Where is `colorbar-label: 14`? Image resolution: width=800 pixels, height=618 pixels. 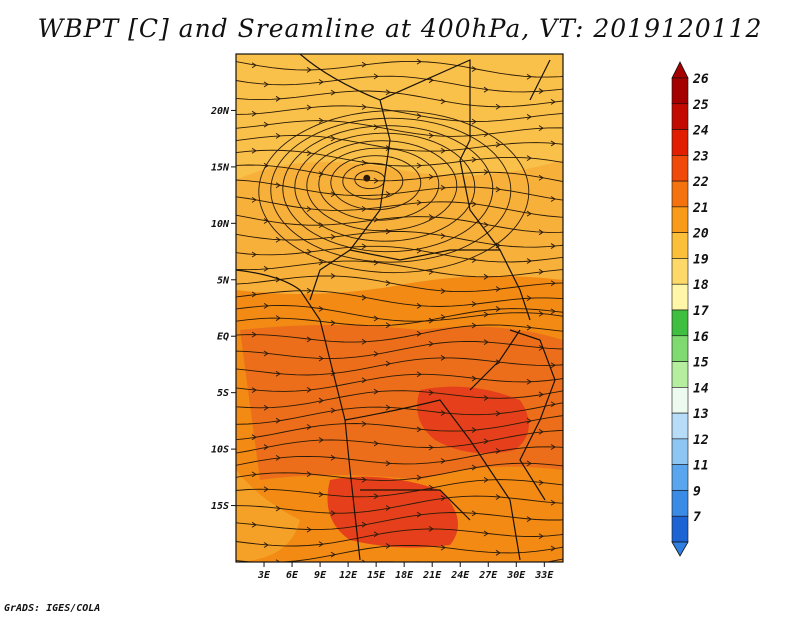 colorbar-label: 14 is located at coordinates (701, 388).